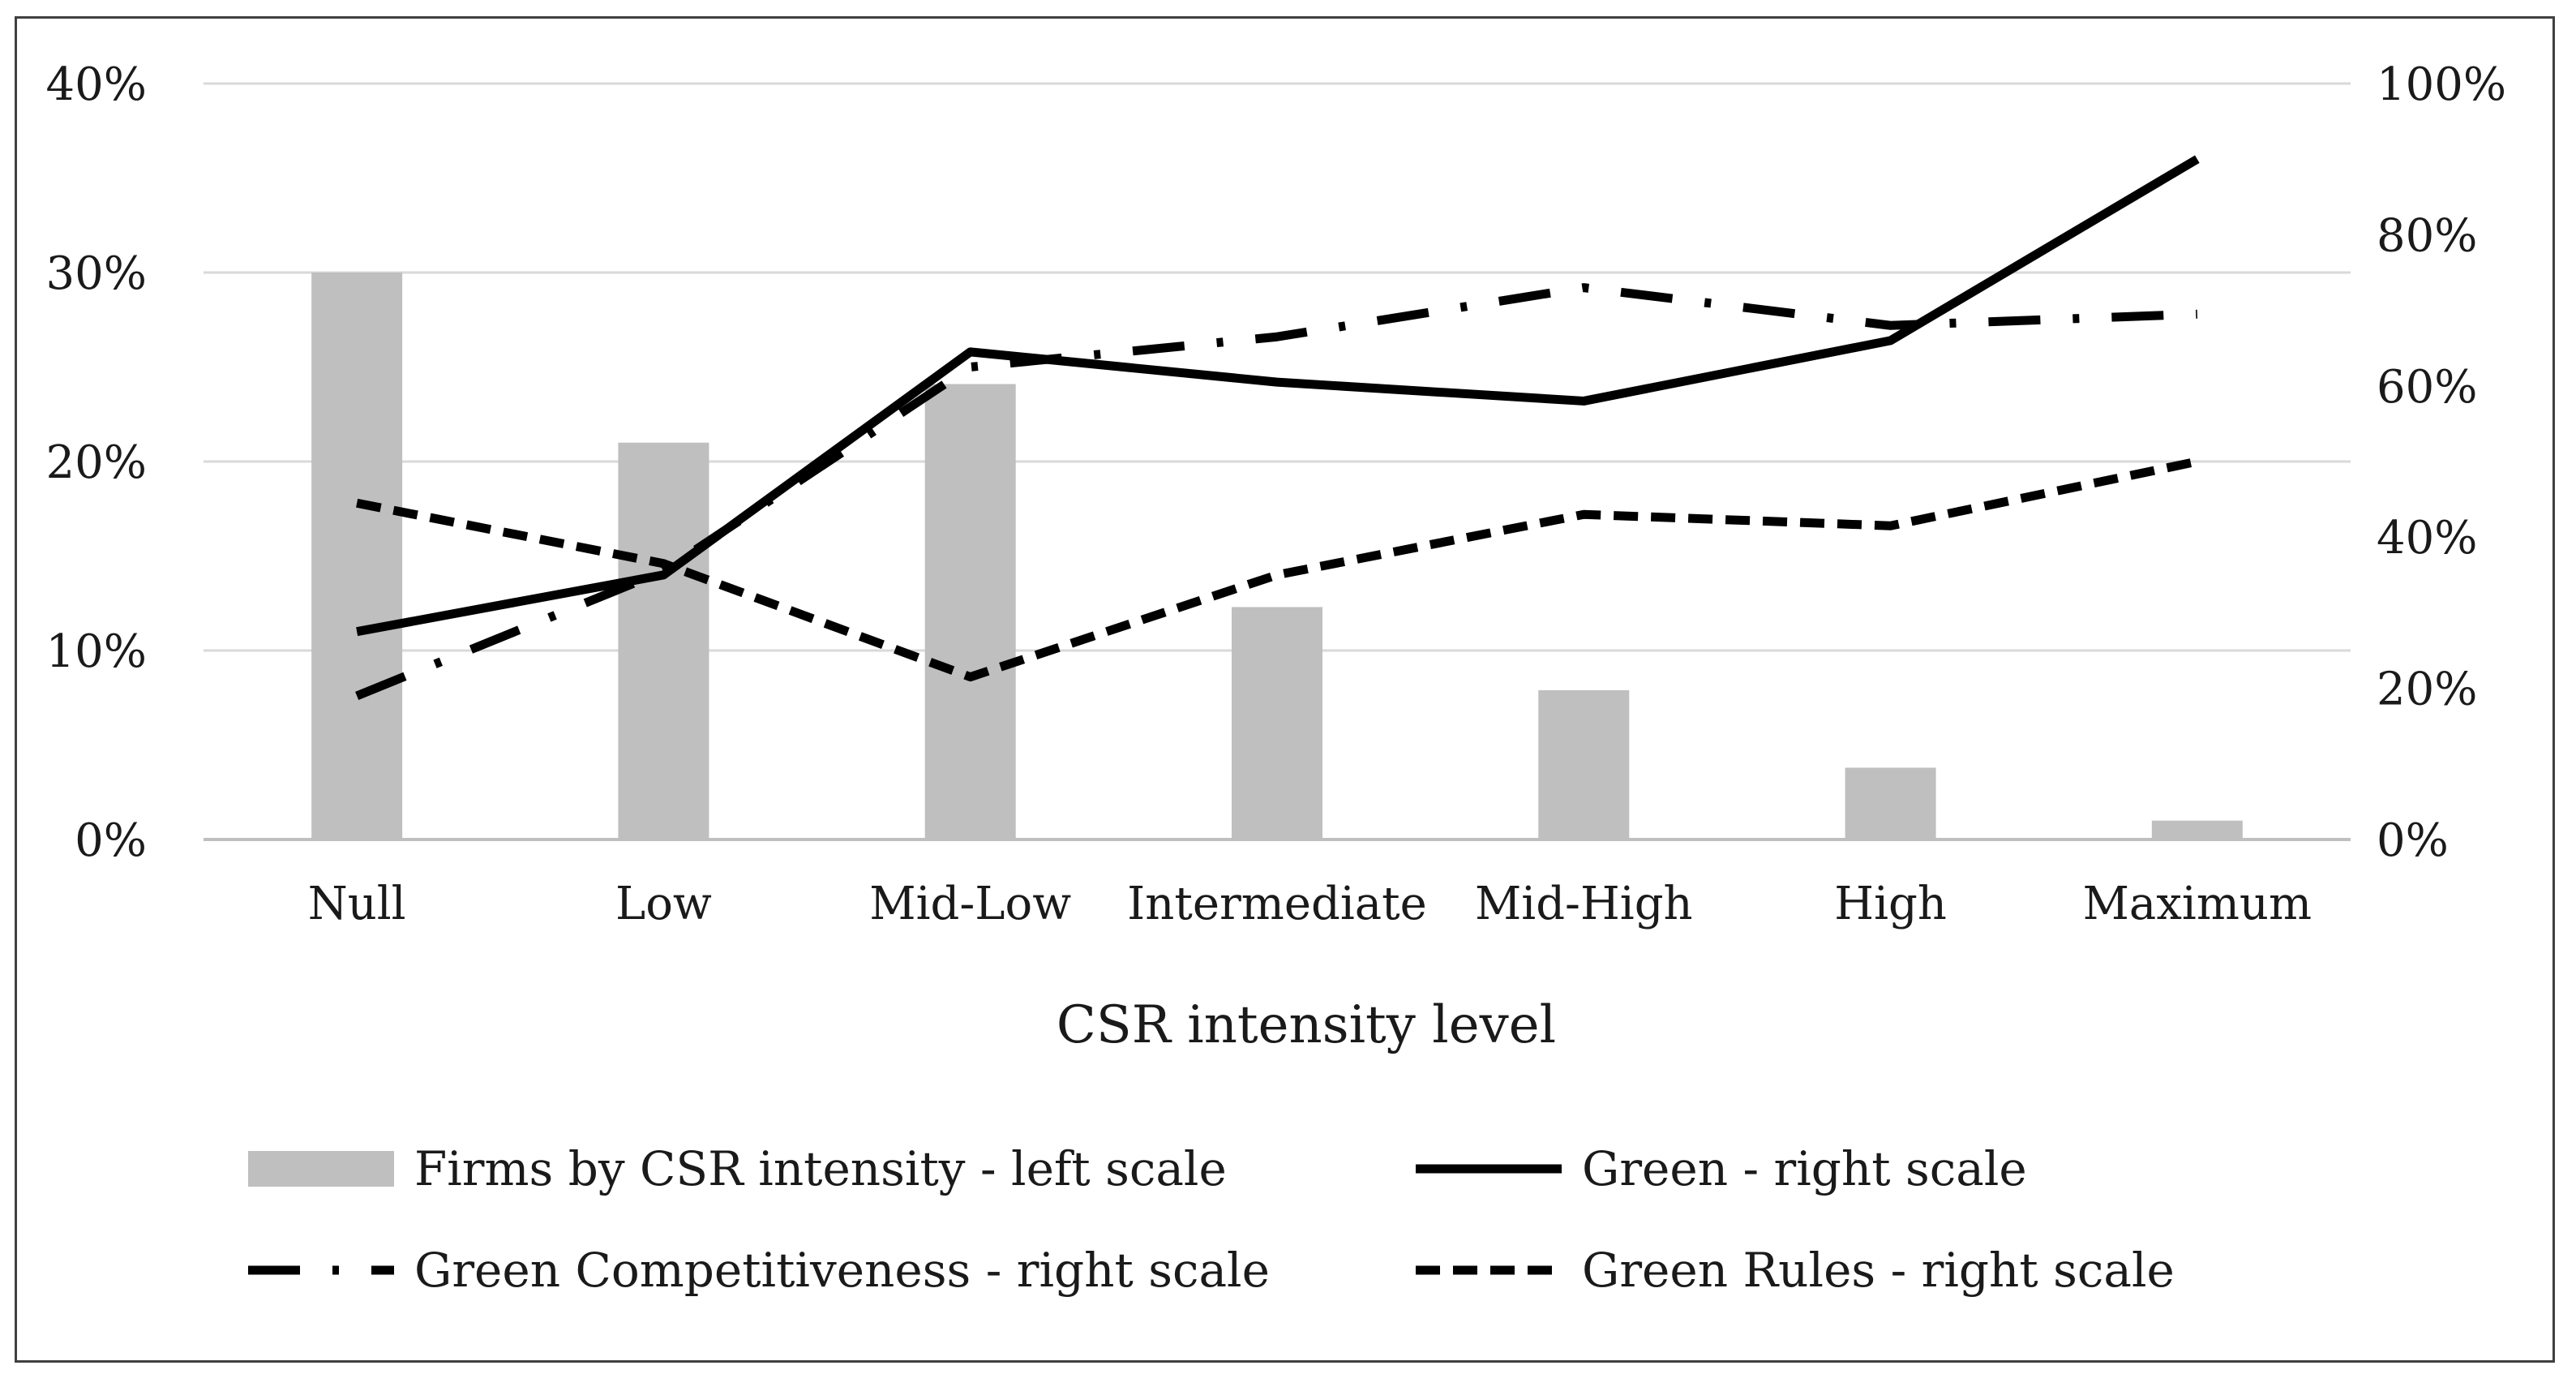 This screenshot has width=2576, height=1387. I want to click on left-axis-ticks: 0% 10% 20% 30% 40%, so click(96, 462).